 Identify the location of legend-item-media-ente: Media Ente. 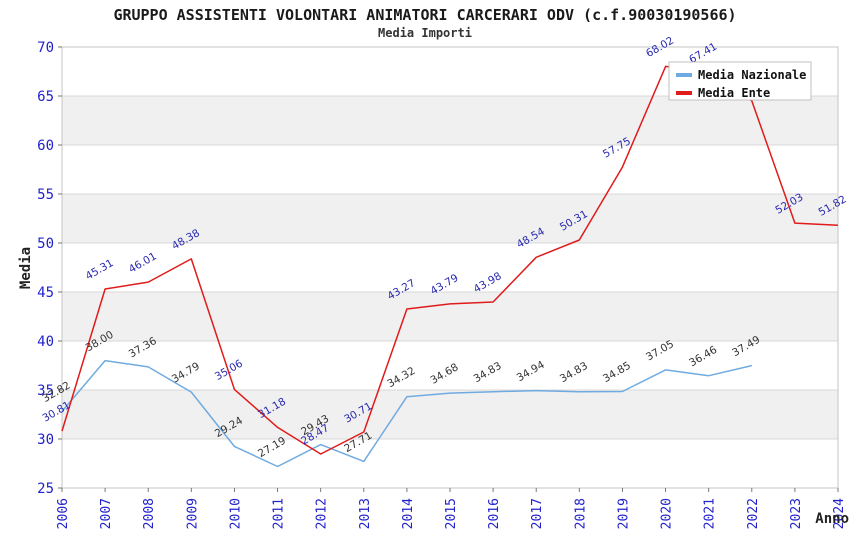
(723, 93).